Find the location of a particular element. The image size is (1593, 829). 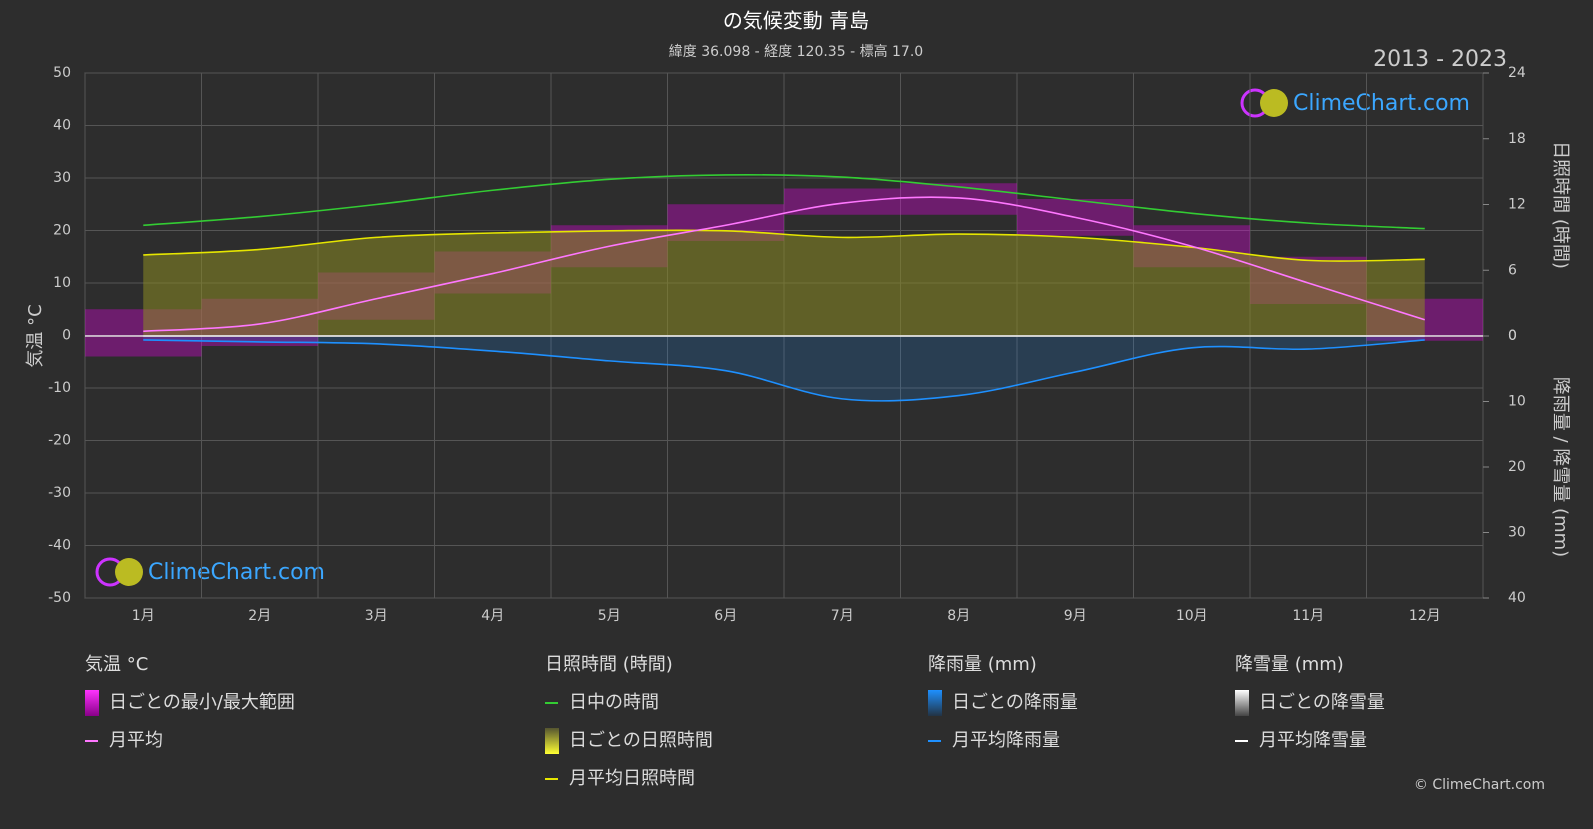

y2-tick-label: 18 is located at coordinates (1517, 139).